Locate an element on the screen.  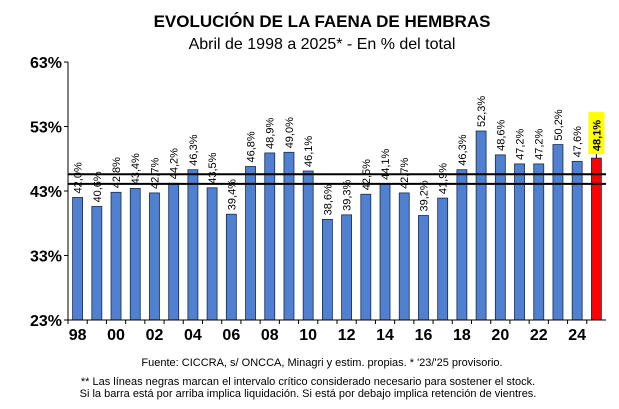
bar-2005 is located at coordinates (212, 254).